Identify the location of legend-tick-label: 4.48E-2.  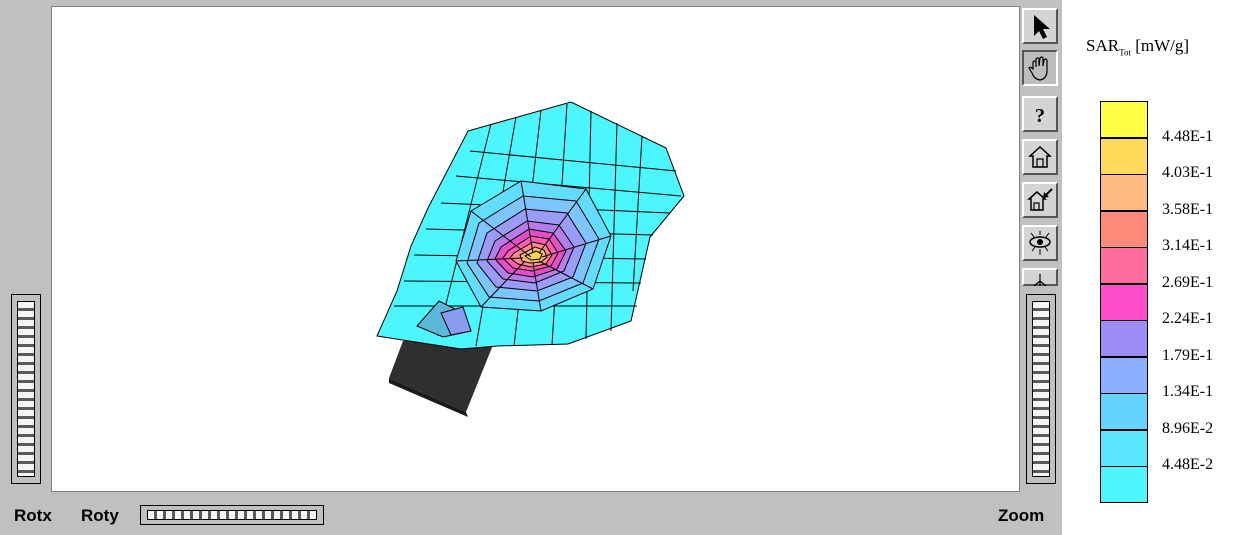
(1188, 464).